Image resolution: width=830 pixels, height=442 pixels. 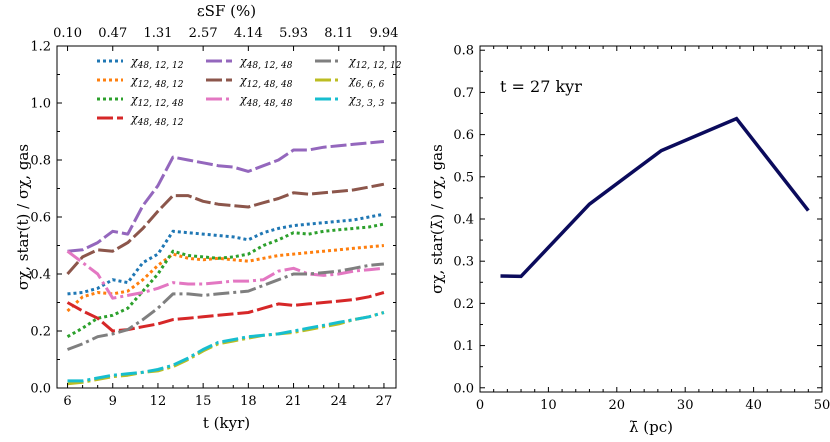 What do you see at coordinates (293, 401) in the screenshot?
I see `x-tick-label: 21` at bounding box center [293, 401].